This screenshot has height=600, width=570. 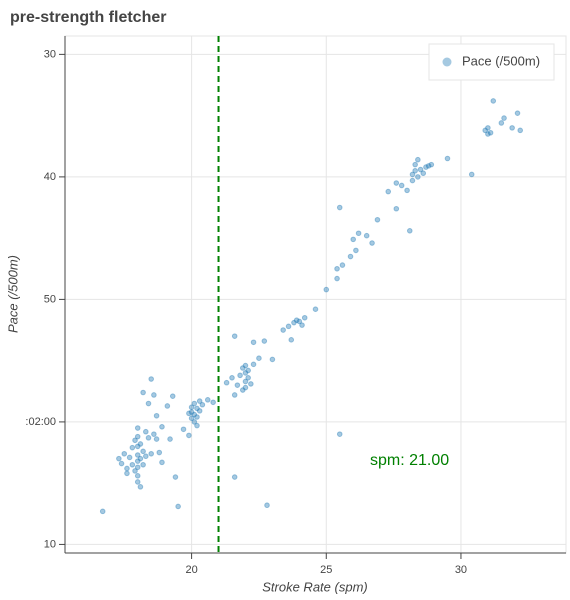 I want to click on chart-title: pre-strength fletcher, so click(x=88, y=17).